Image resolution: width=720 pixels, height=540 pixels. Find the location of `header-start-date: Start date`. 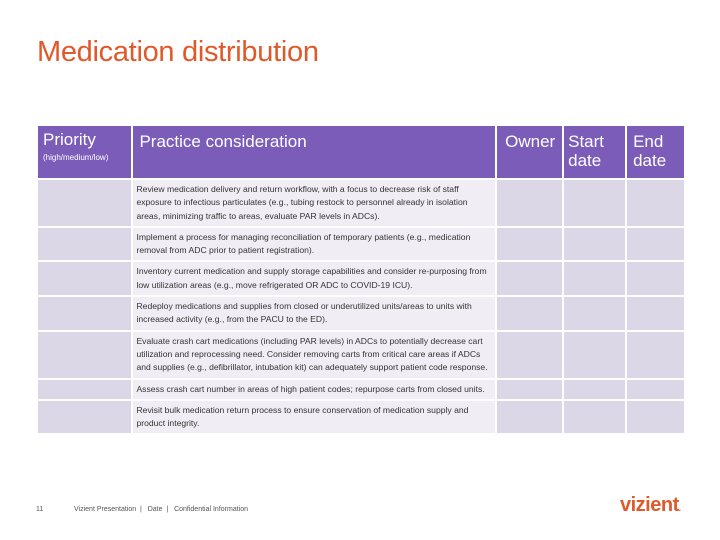

header-start-date: Start date is located at coordinates (595, 152).